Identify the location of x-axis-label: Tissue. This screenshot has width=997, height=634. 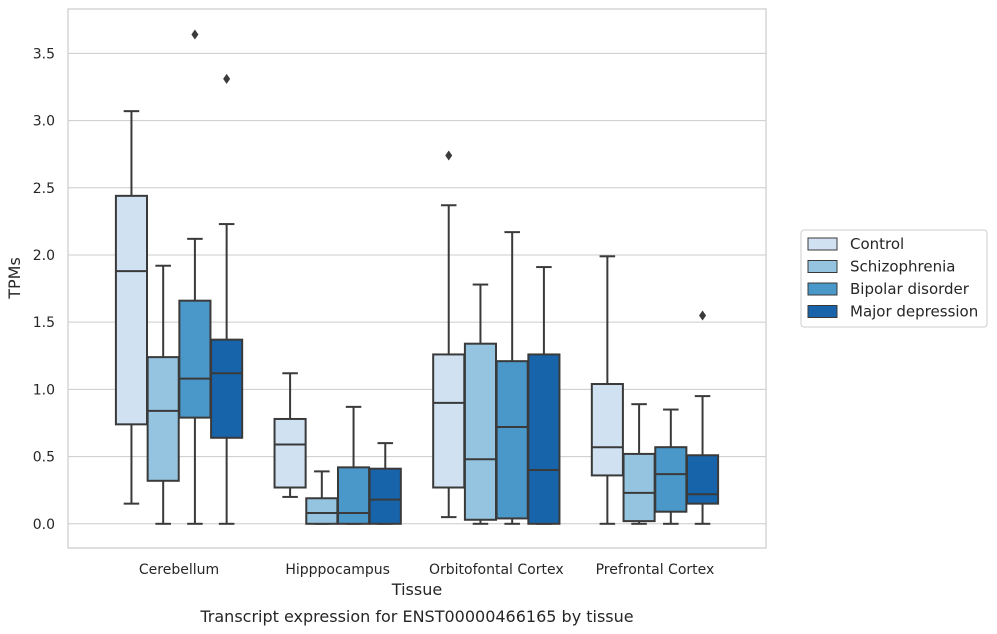
(416, 589).